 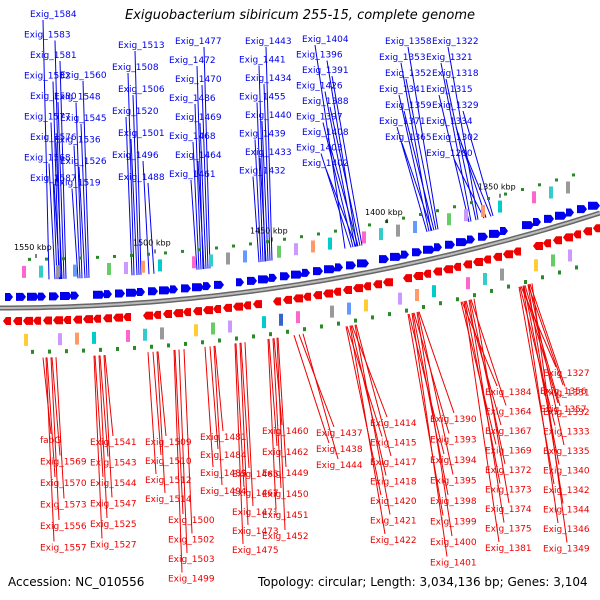 What do you see at coordinates (408, 138) in the screenshot?
I see `forward-gene-label: Exig_1365` at bounding box center [408, 138].